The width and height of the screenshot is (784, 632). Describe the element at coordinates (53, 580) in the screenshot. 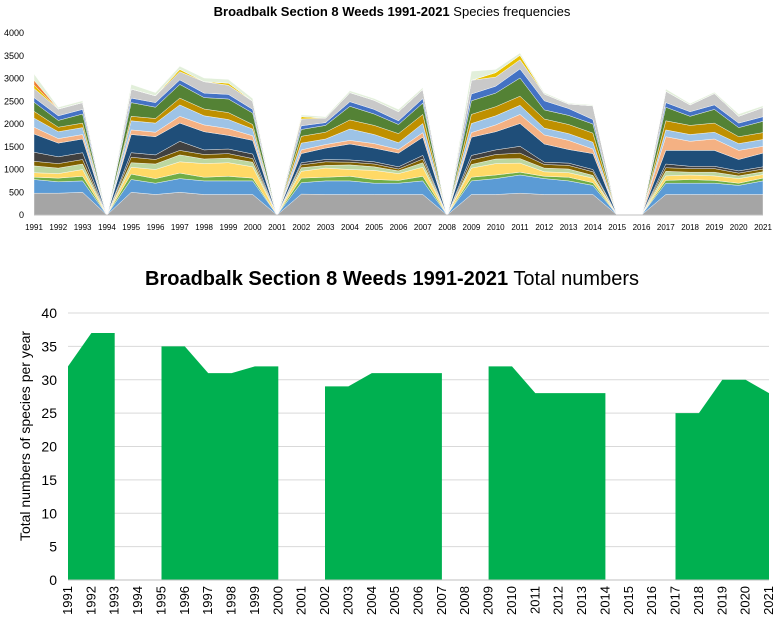

I see `chart2-y-tick-label: 0` at that location.